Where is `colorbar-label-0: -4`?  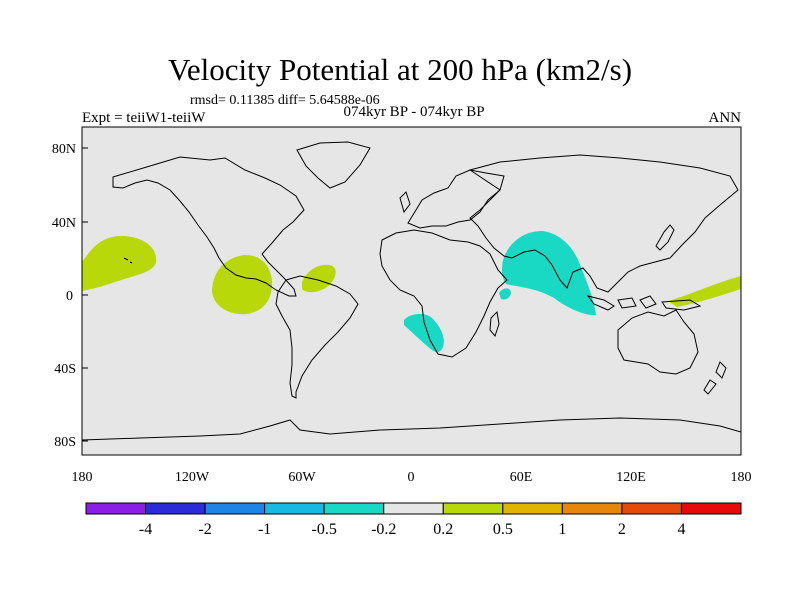
colorbar-label-0: -4 is located at coordinates (145, 529).